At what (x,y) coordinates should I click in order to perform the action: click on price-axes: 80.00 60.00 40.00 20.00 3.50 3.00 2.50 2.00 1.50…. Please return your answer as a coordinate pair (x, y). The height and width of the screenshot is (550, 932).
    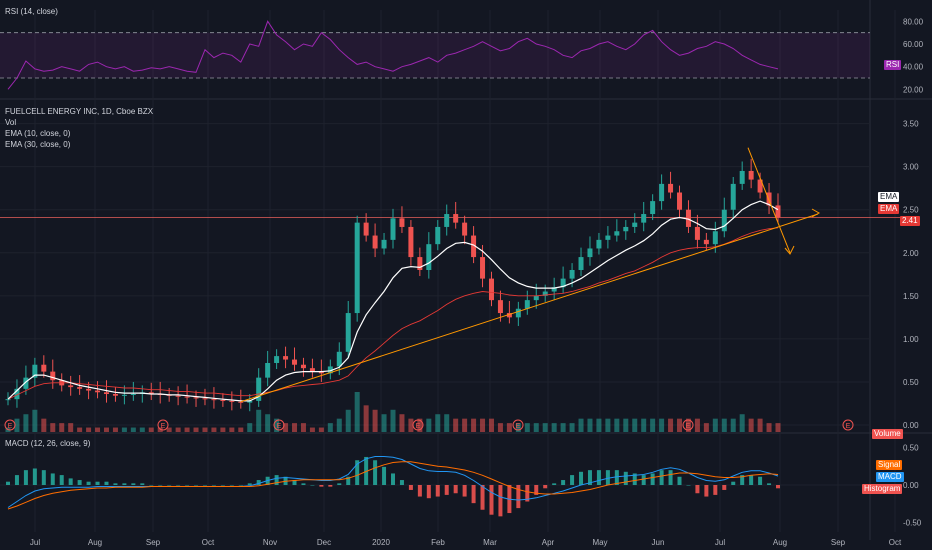
    Looking at the image, I should click on (913, 272).